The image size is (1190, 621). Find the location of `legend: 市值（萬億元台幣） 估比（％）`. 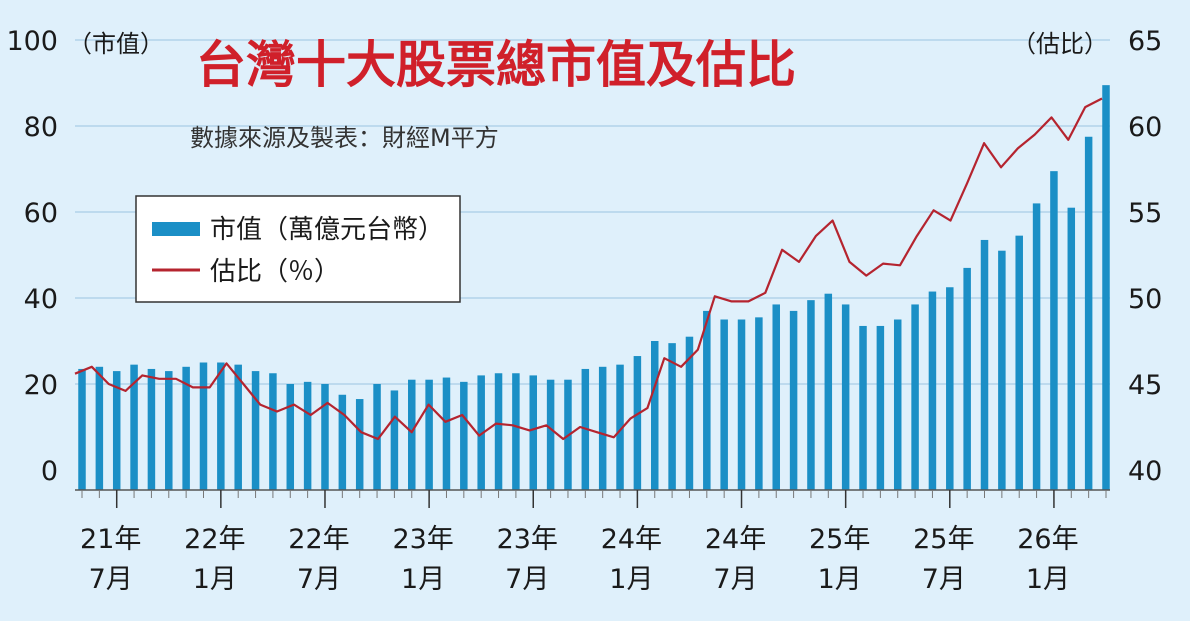

legend: 市值（萬億元台幣） 估比（％） is located at coordinates (298, 249).